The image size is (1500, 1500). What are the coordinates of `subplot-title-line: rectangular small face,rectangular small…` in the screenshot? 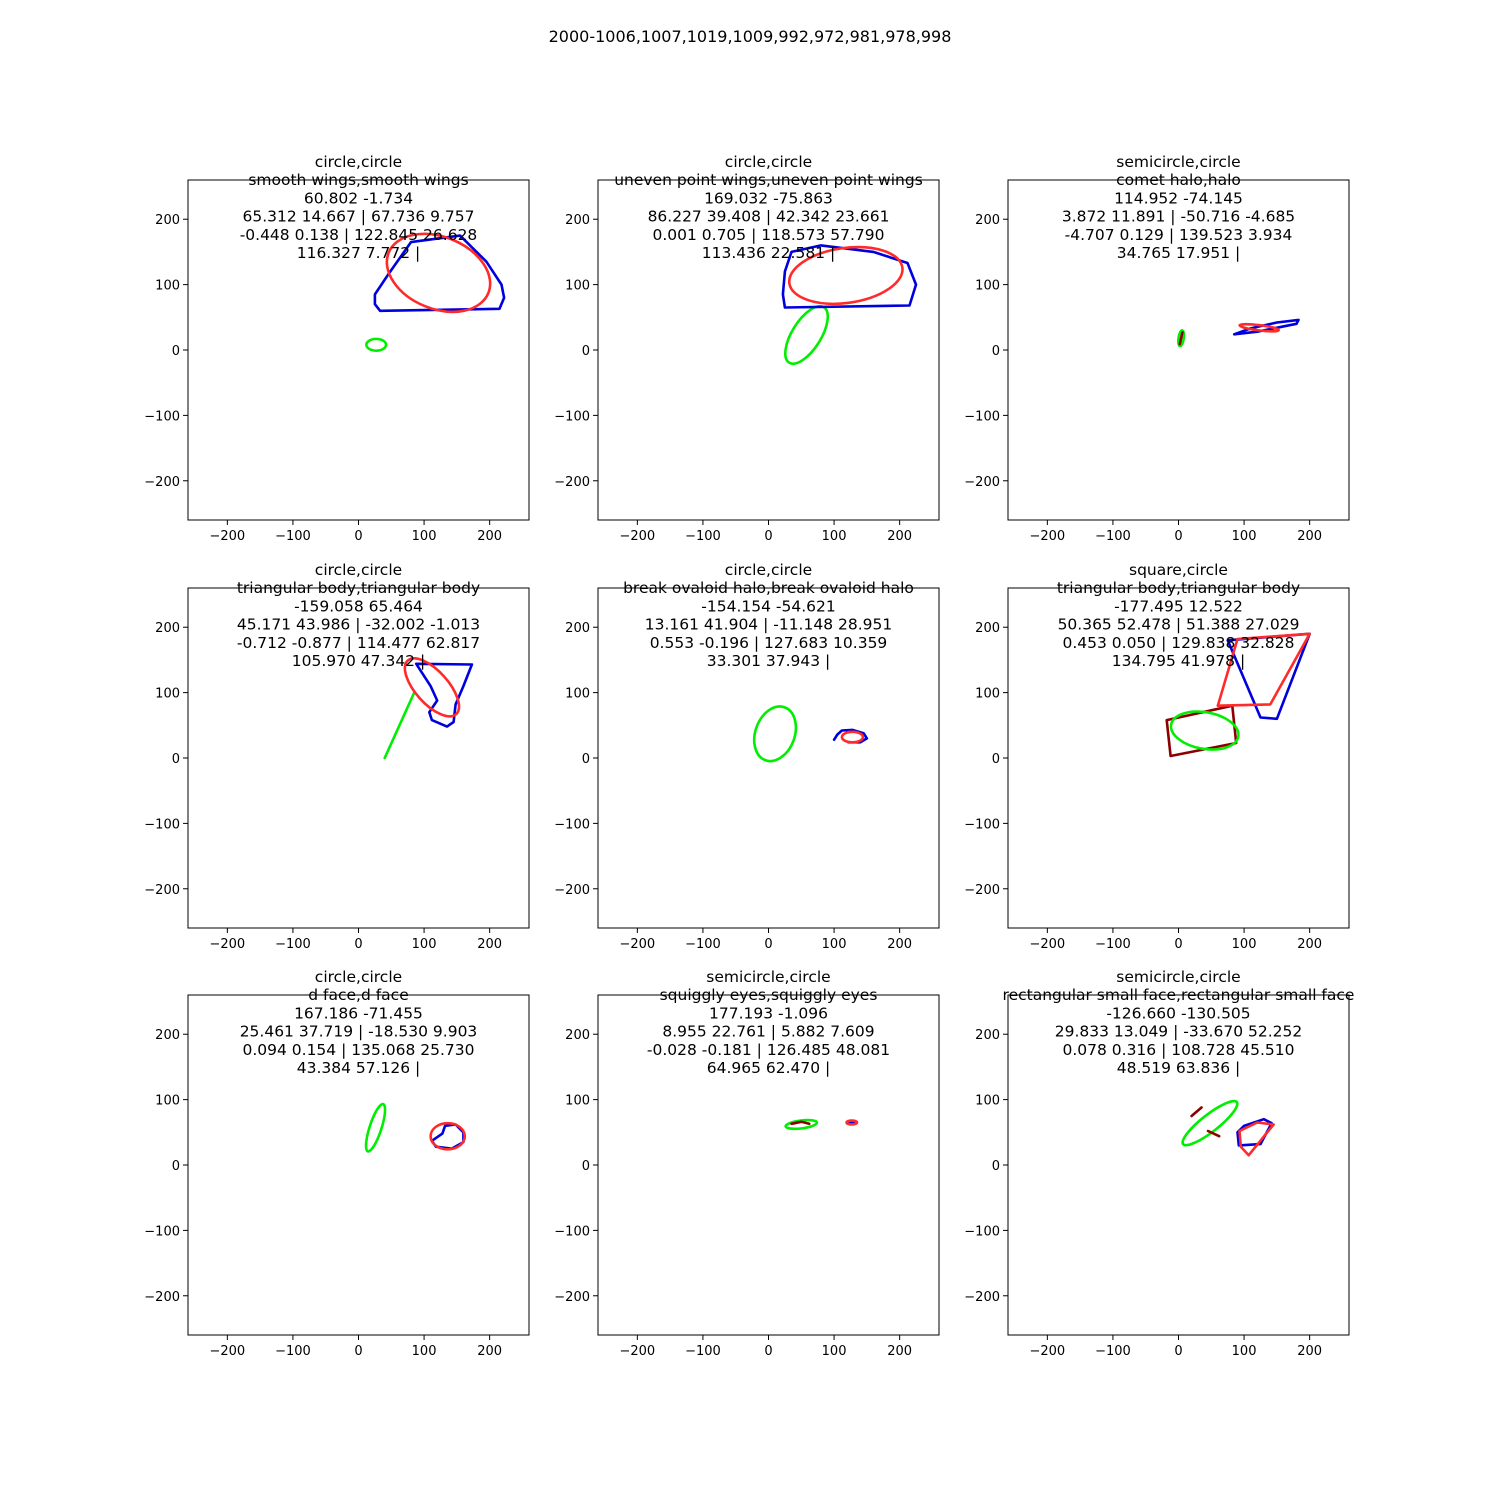 It's located at (1179, 995).